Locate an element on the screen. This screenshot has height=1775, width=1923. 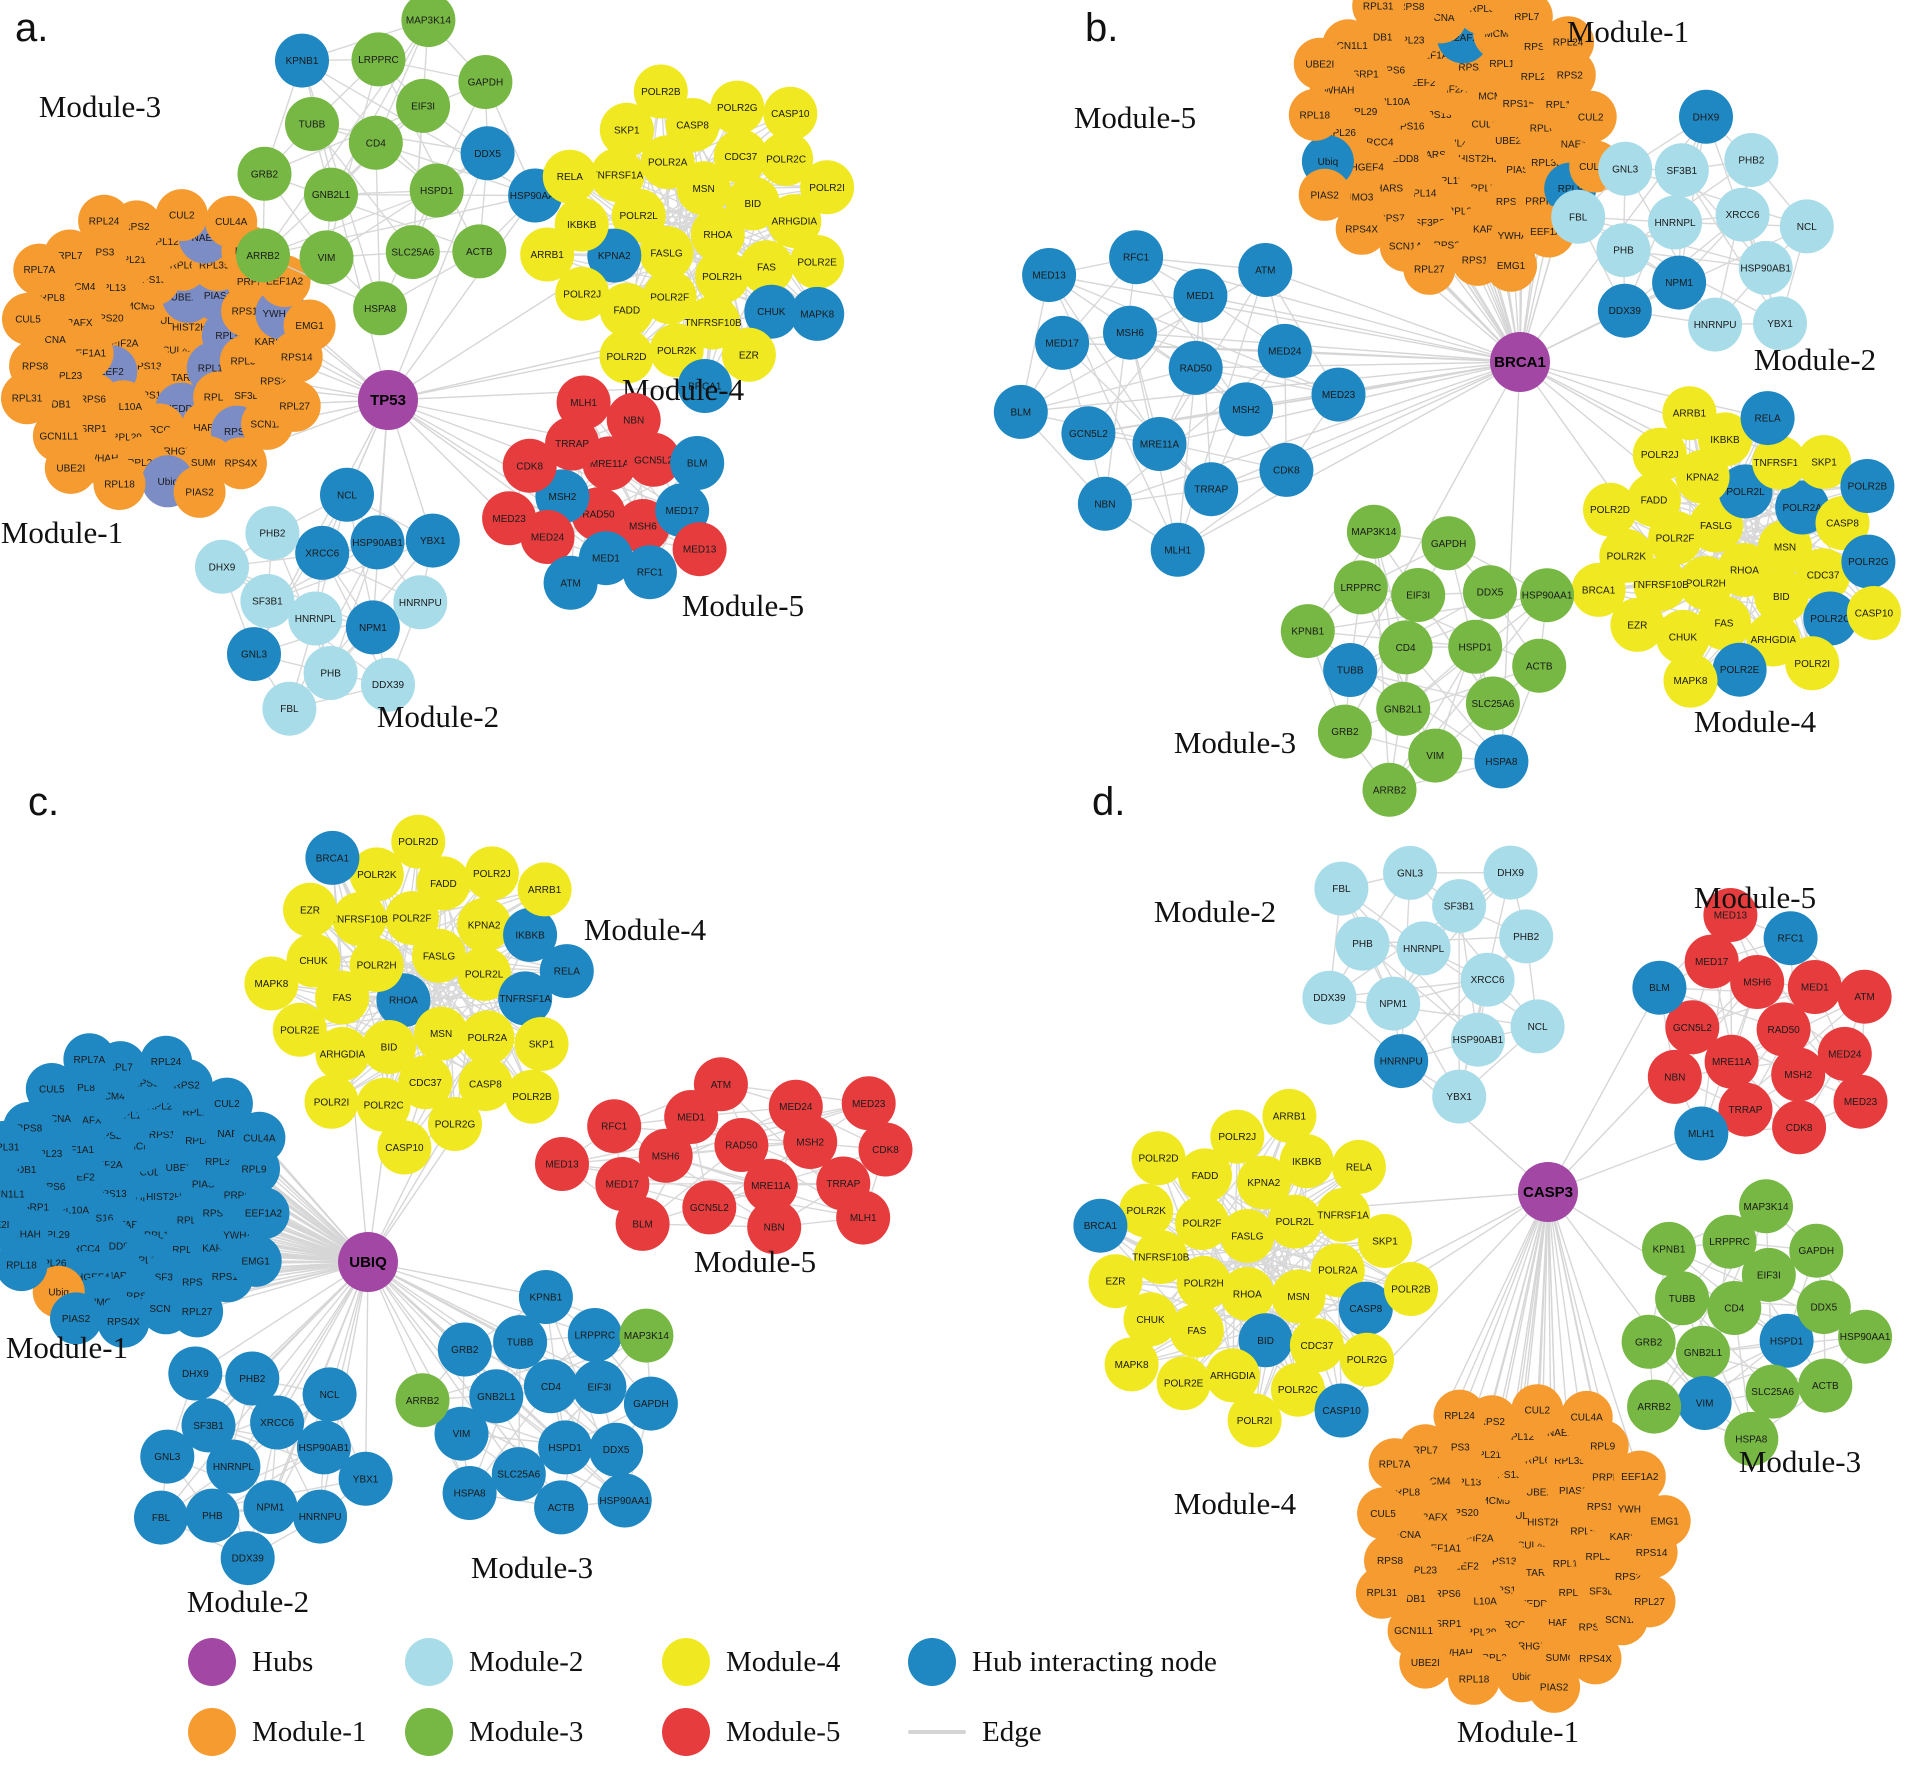
node-hspd1: HSPD1 is located at coordinates (436, 190).